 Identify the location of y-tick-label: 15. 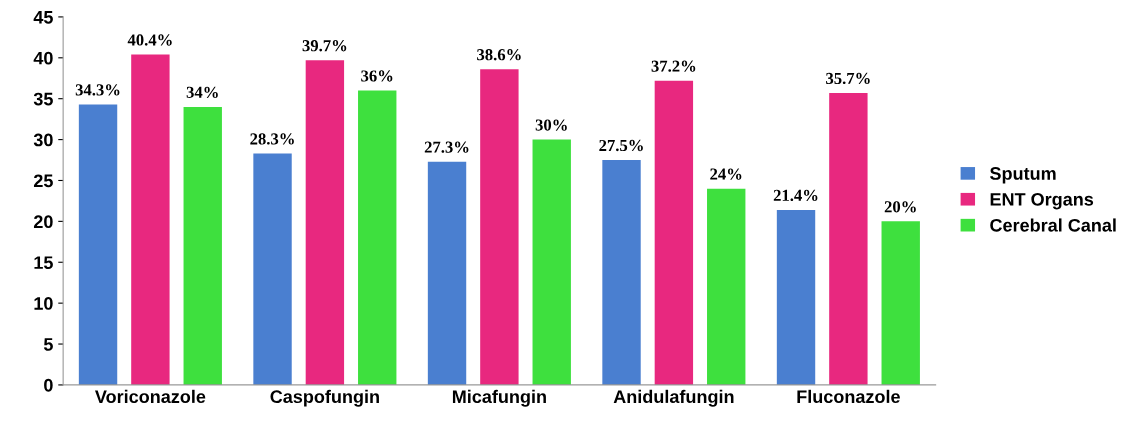
(43, 262).